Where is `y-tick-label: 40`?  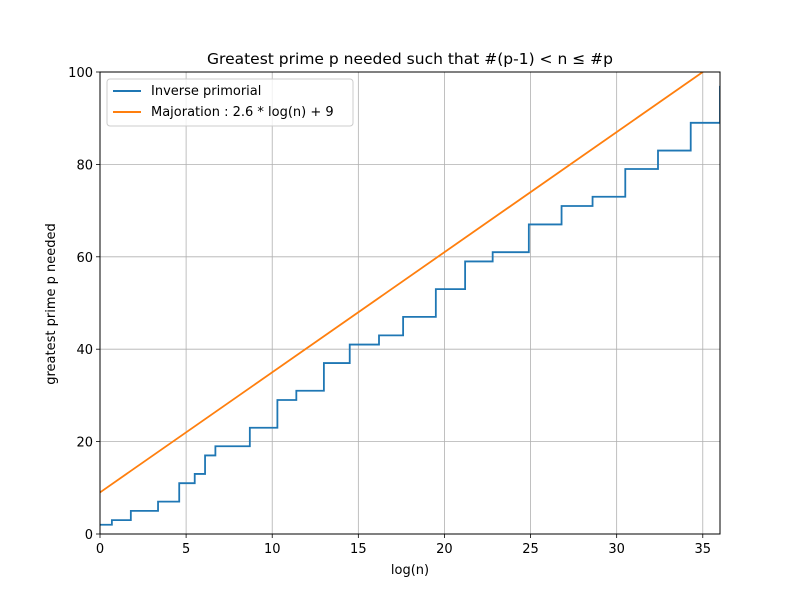 y-tick-label: 40 is located at coordinates (84, 350).